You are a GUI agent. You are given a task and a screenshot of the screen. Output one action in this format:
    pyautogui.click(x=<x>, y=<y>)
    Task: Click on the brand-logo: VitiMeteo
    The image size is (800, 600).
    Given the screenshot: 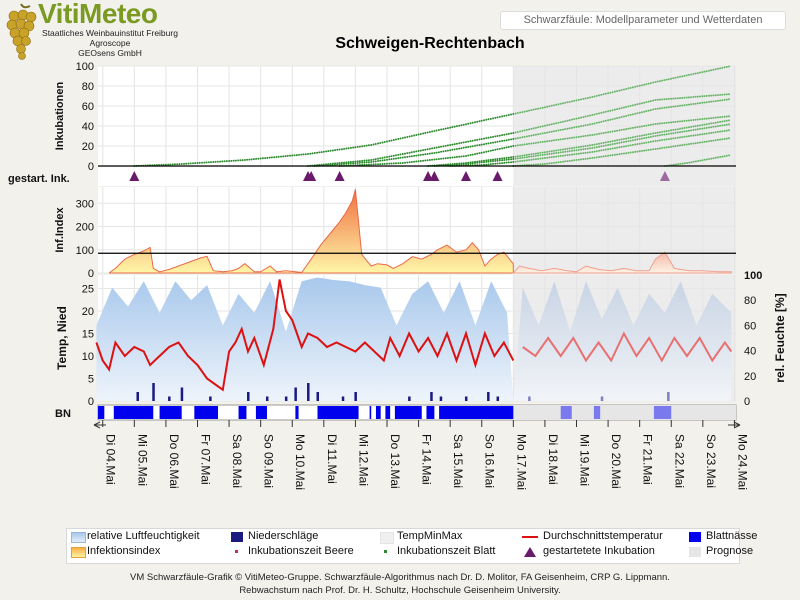 What is the action you would take?
    pyautogui.click(x=98, y=14)
    